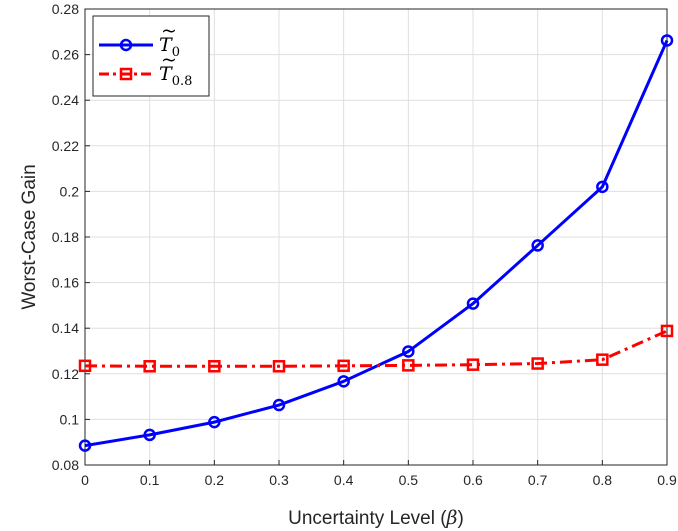 This screenshot has width=678, height=531. Describe the element at coordinates (65, 100) in the screenshot. I see `y-tick-label: 0.24` at that location.